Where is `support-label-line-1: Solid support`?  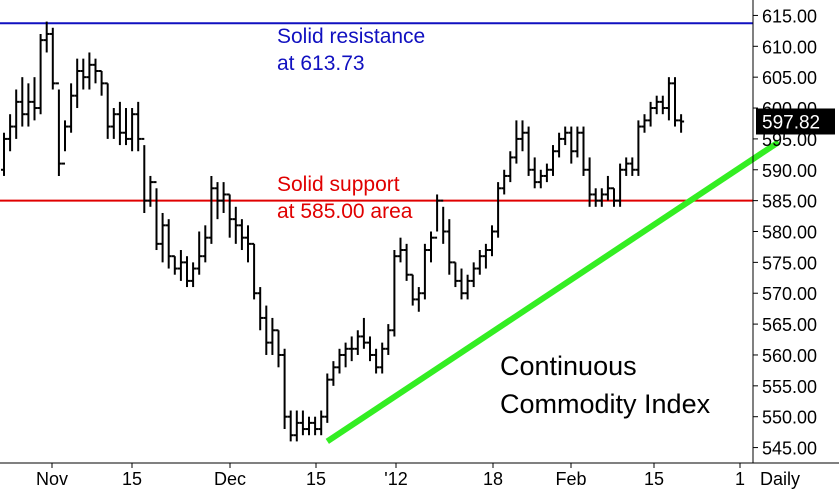
support-label-line-1: Solid support is located at coordinates (338, 184).